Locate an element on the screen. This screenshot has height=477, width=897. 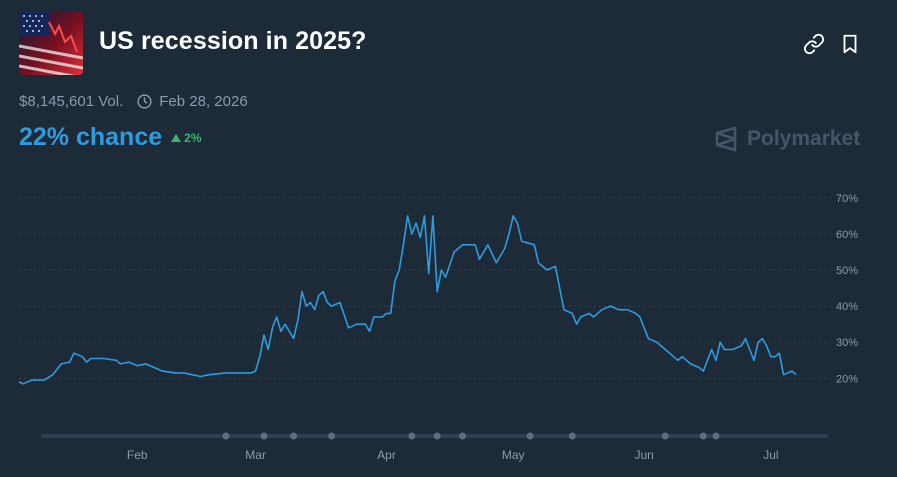
polymarket-brand: Polymarket is located at coordinates (786, 139).